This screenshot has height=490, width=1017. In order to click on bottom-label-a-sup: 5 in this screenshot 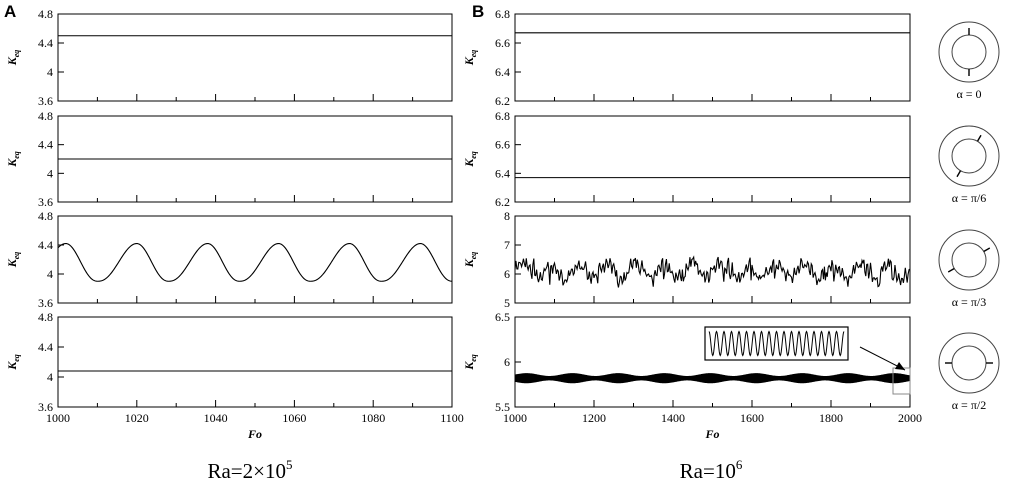, I will do `click(289, 464)`.